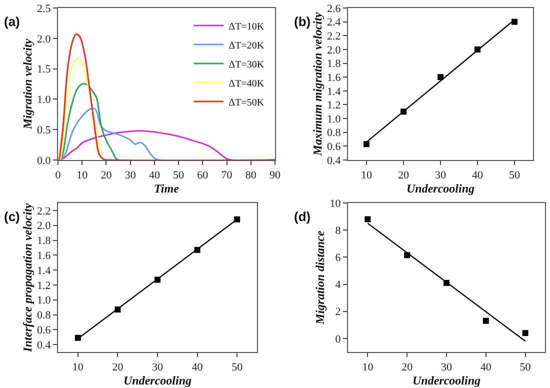  Describe the element at coordinates (44, 130) in the screenshot. I see `y-tick-label: 0.5` at that location.